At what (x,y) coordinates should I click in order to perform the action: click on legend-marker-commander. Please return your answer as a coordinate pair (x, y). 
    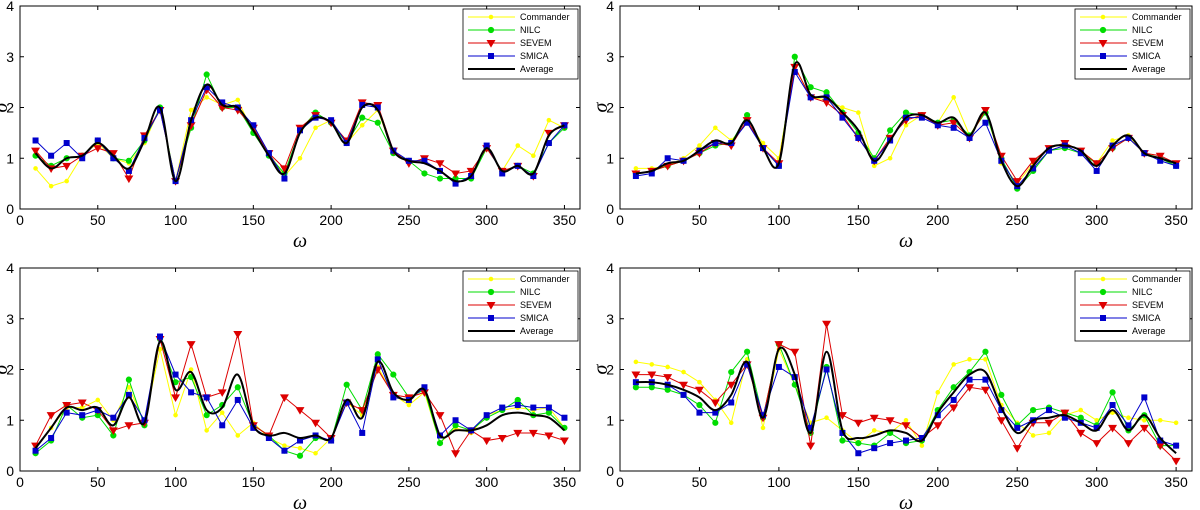
    Looking at the image, I should click on (1103, 279).